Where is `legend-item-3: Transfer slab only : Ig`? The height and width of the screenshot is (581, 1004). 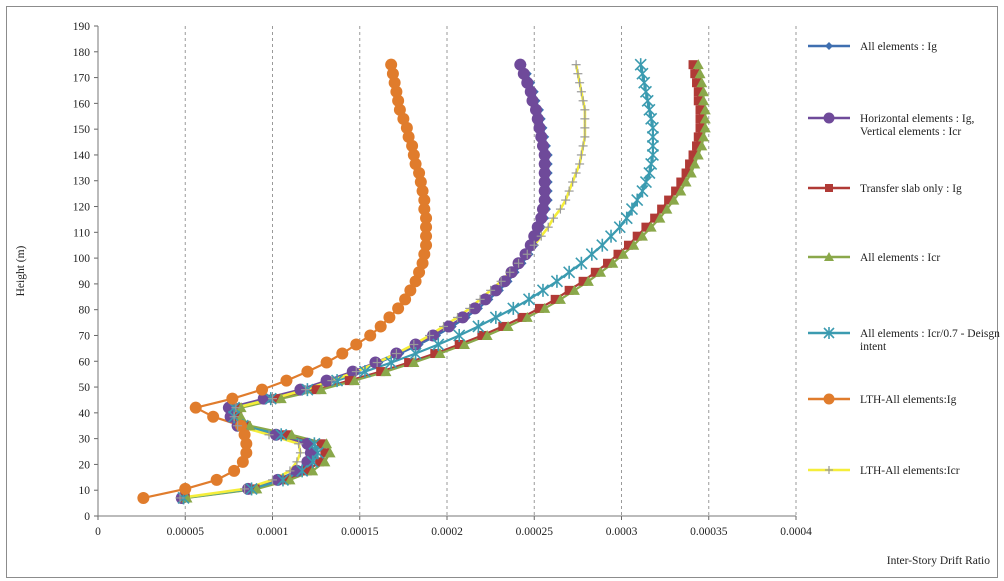
legend-item-3: Transfer slab only : Ig is located at coordinates (885, 189).